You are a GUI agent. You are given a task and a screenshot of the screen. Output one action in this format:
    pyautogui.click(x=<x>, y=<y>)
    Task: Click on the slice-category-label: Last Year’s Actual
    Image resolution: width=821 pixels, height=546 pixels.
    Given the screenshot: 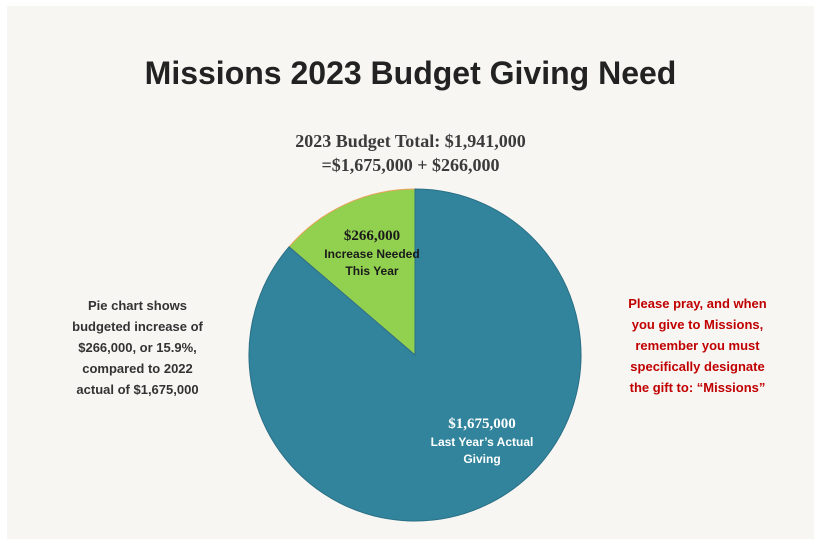 What is the action you would take?
    pyautogui.click(x=482, y=442)
    